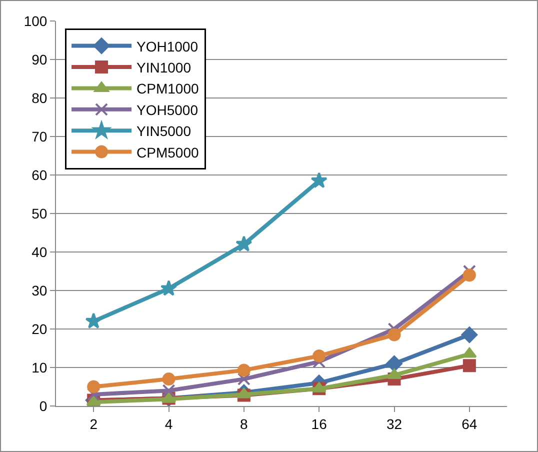  I want to click on y-tick-label: 30, so click(40, 290).